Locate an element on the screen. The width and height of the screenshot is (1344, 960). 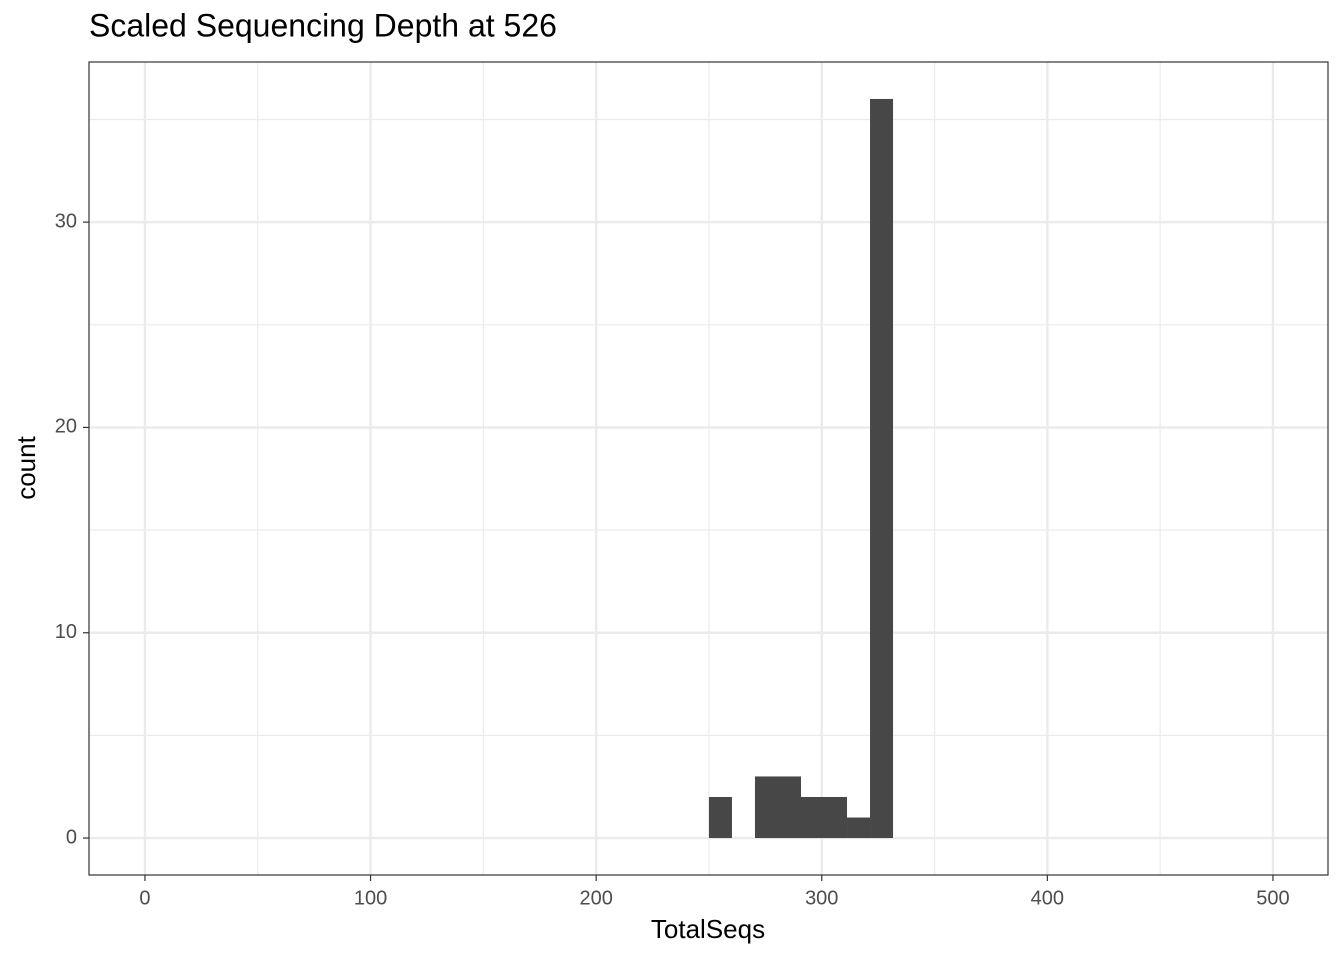
x-tick-label: 0 is located at coordinates (144, 898).